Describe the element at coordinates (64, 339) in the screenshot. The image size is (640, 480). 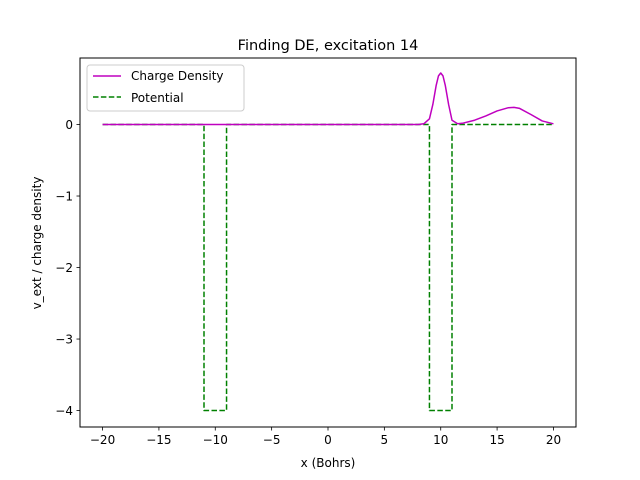
I see `y-tick-label: −3` at that location.